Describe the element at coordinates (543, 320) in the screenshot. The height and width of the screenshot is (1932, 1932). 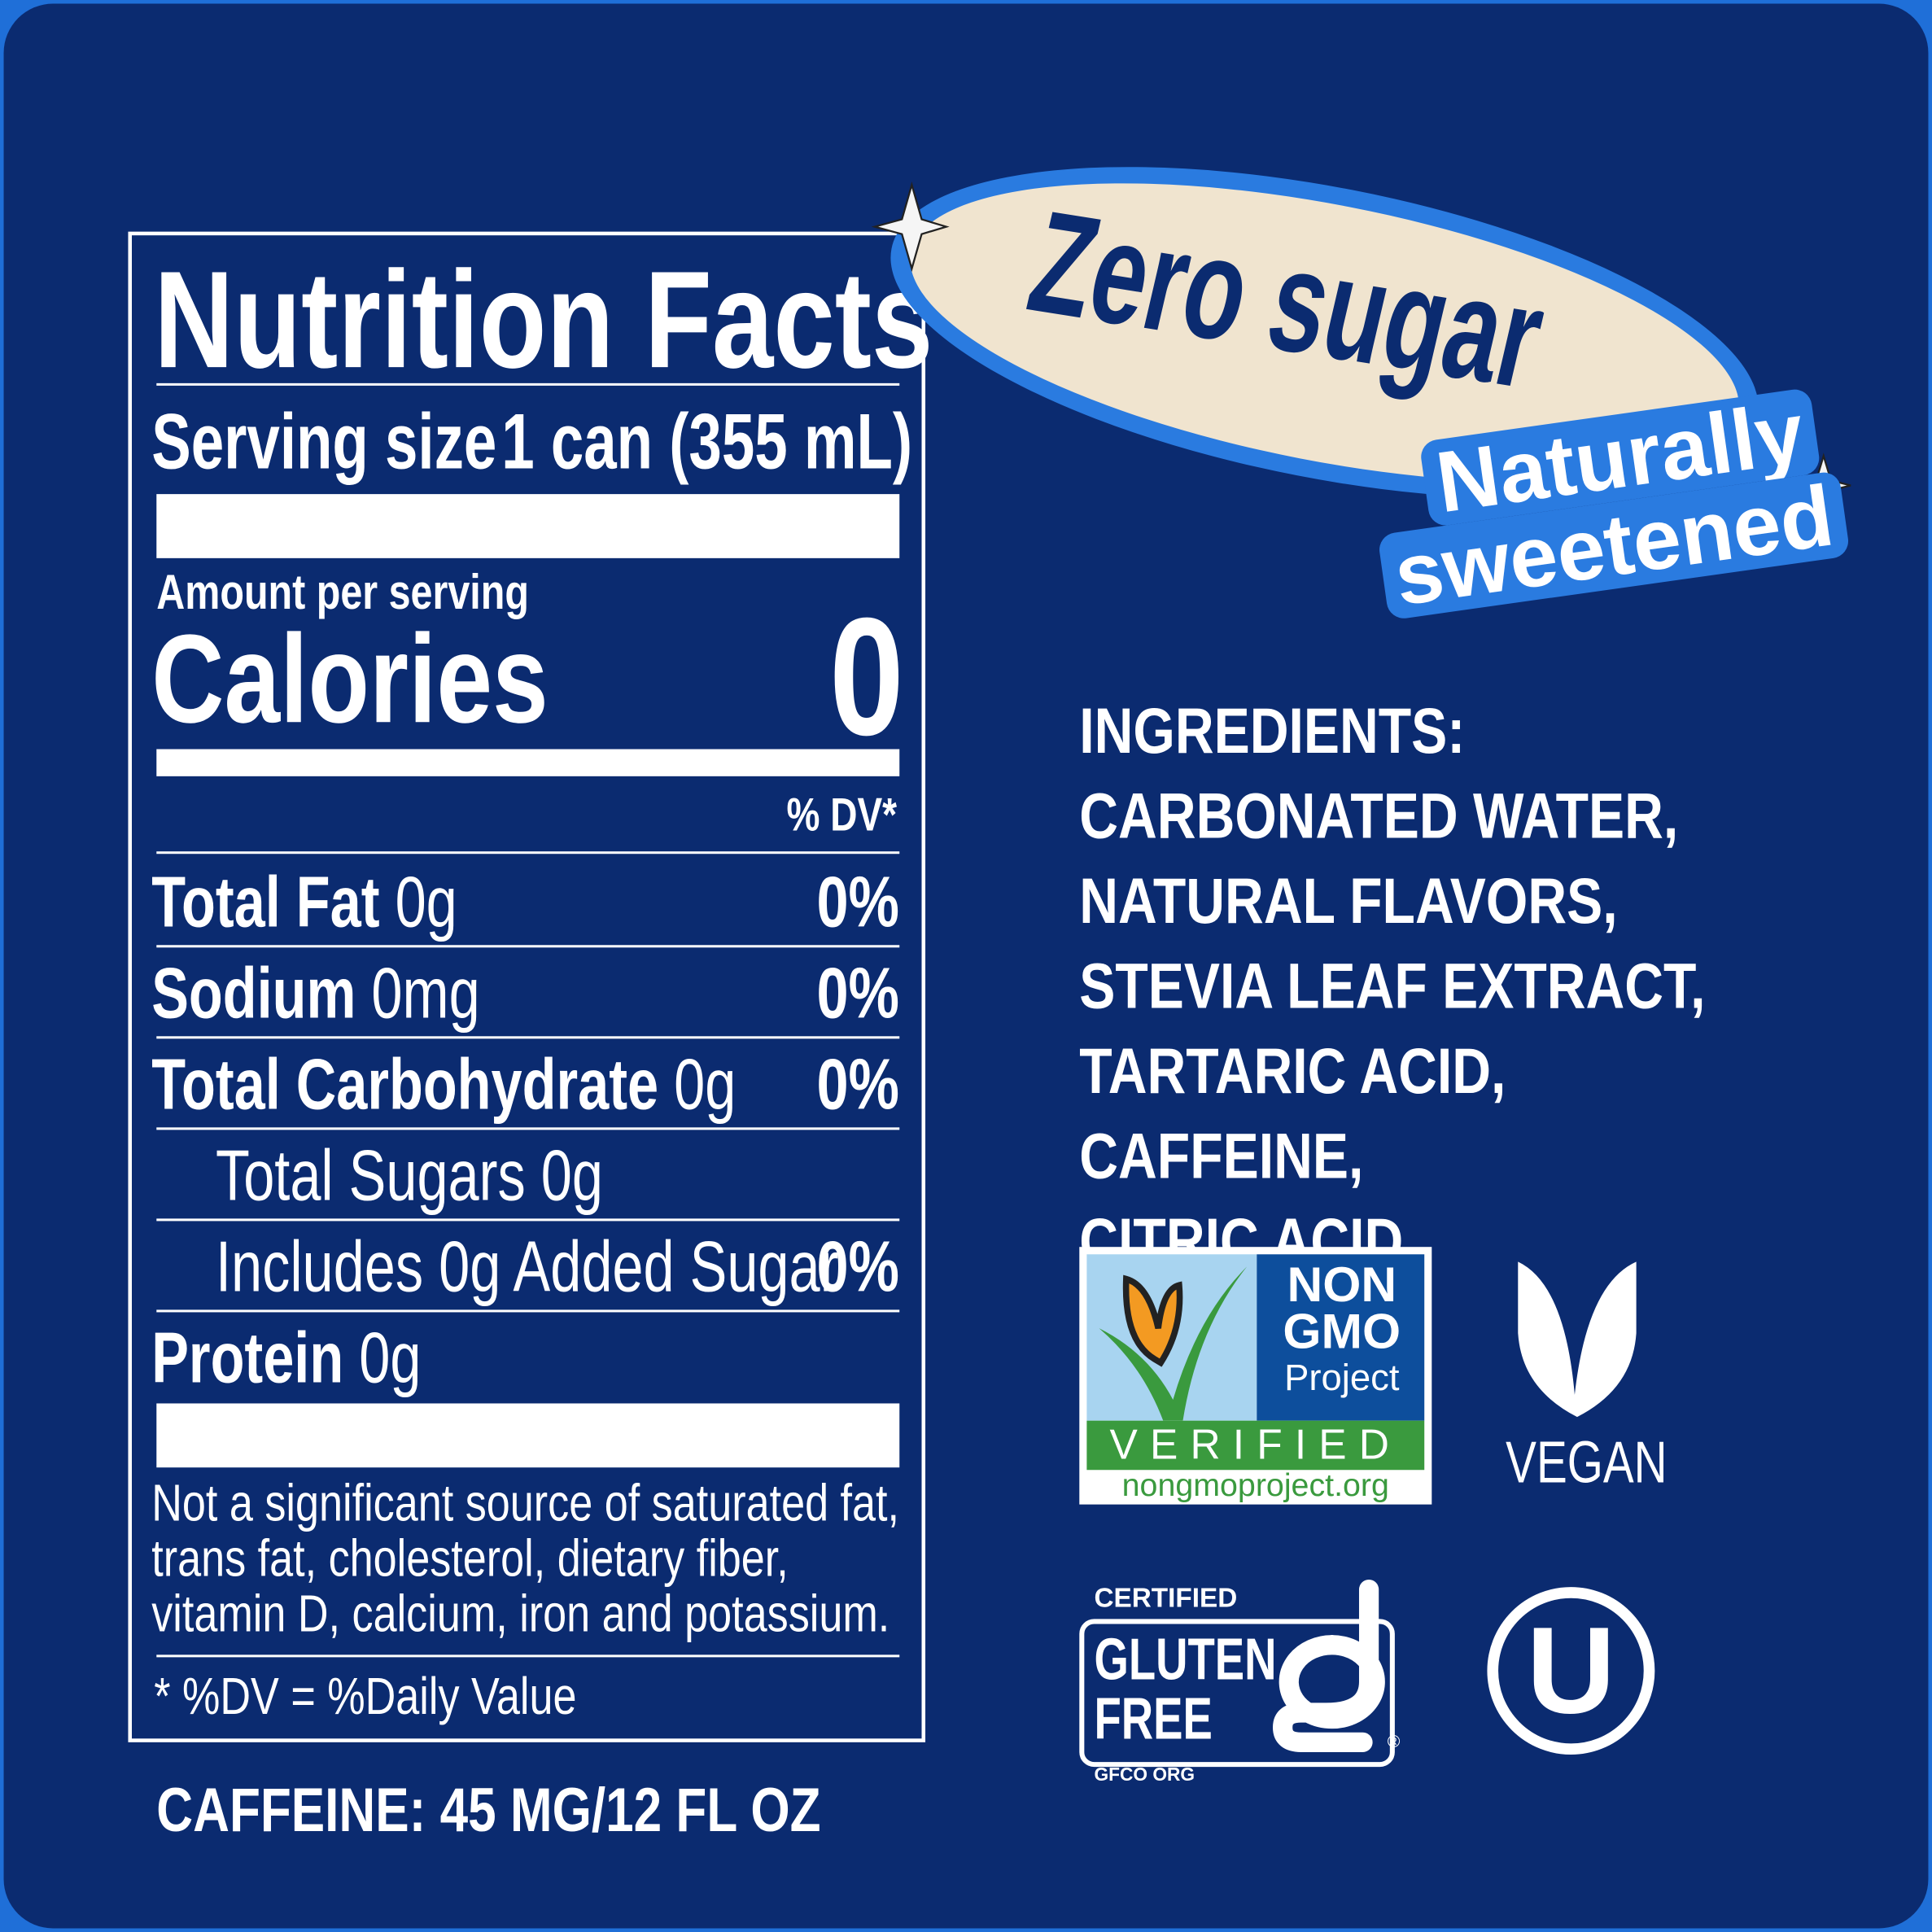
I see `nutrition-title: Nutrition Facts` at that location.